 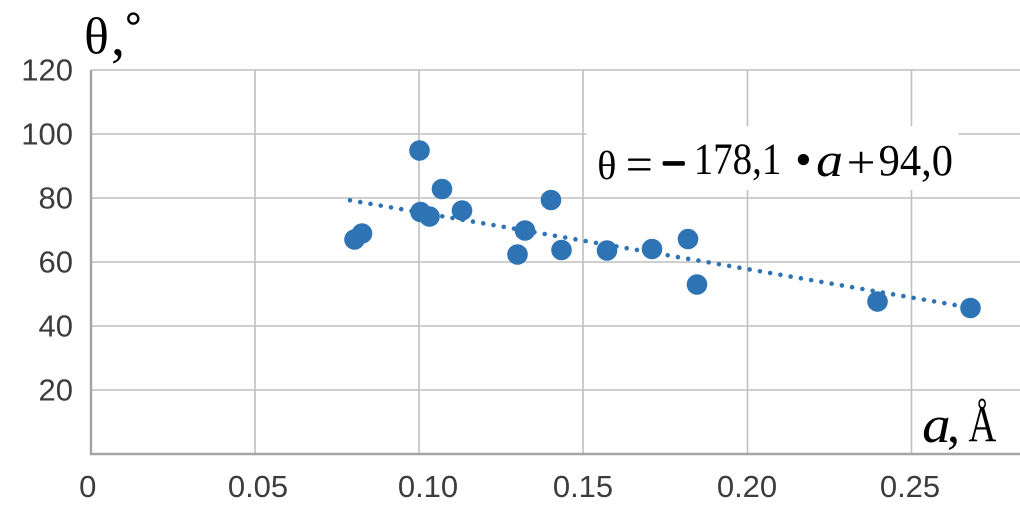 I want to click on svg-text: 40, so click(x=56, y=326).